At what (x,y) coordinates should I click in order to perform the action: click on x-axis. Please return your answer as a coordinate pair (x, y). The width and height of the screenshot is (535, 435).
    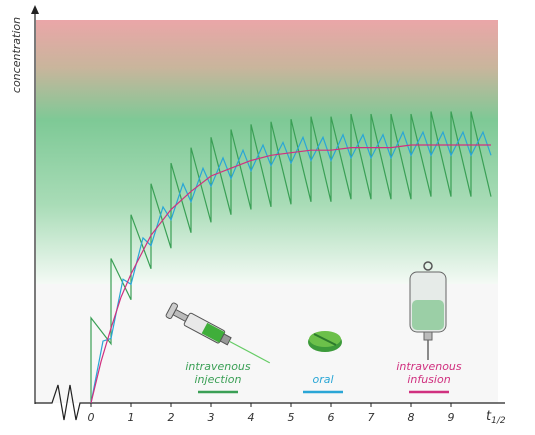
    Looking at the image, I should click on (270, 402).